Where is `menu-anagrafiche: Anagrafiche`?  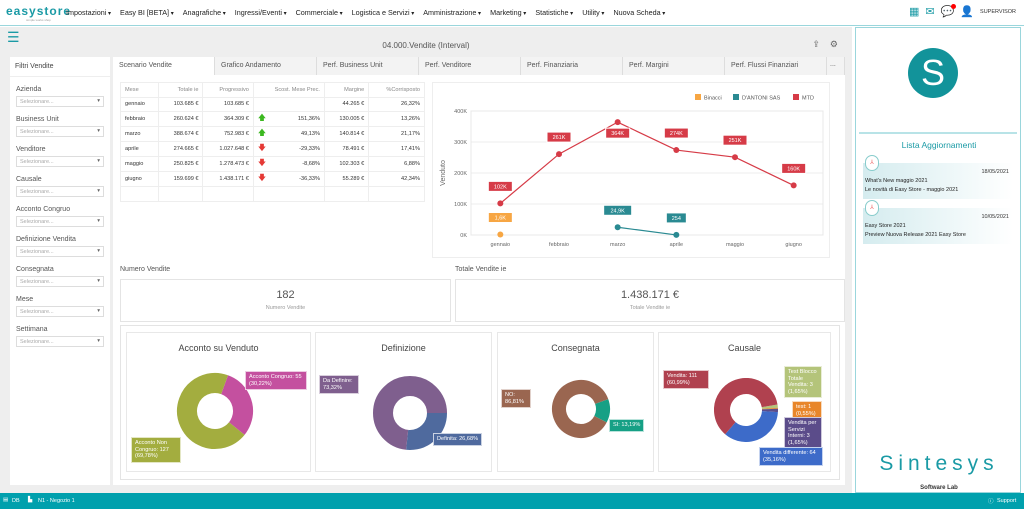
menu-anagrafiche: Anagrafiche is located at coordinates (204, 12).